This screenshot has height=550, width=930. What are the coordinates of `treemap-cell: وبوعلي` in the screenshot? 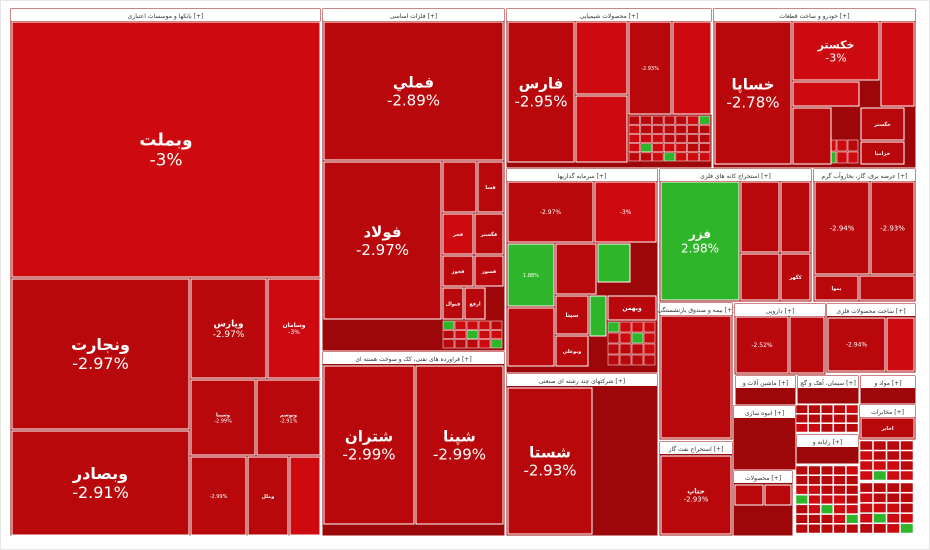 It's located at (572, 351).